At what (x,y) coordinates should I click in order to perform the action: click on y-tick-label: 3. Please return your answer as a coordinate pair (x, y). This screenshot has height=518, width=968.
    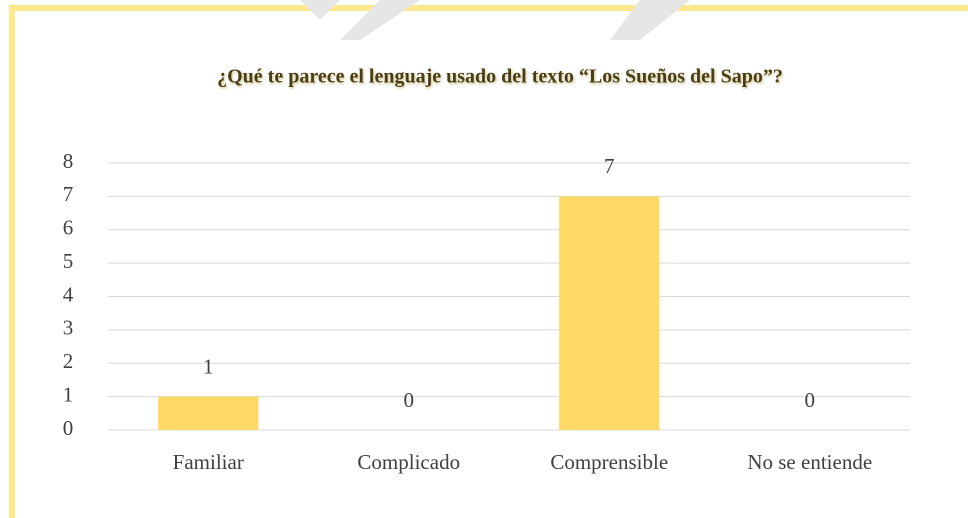
    Looking at the image, I should click on (68, 328).